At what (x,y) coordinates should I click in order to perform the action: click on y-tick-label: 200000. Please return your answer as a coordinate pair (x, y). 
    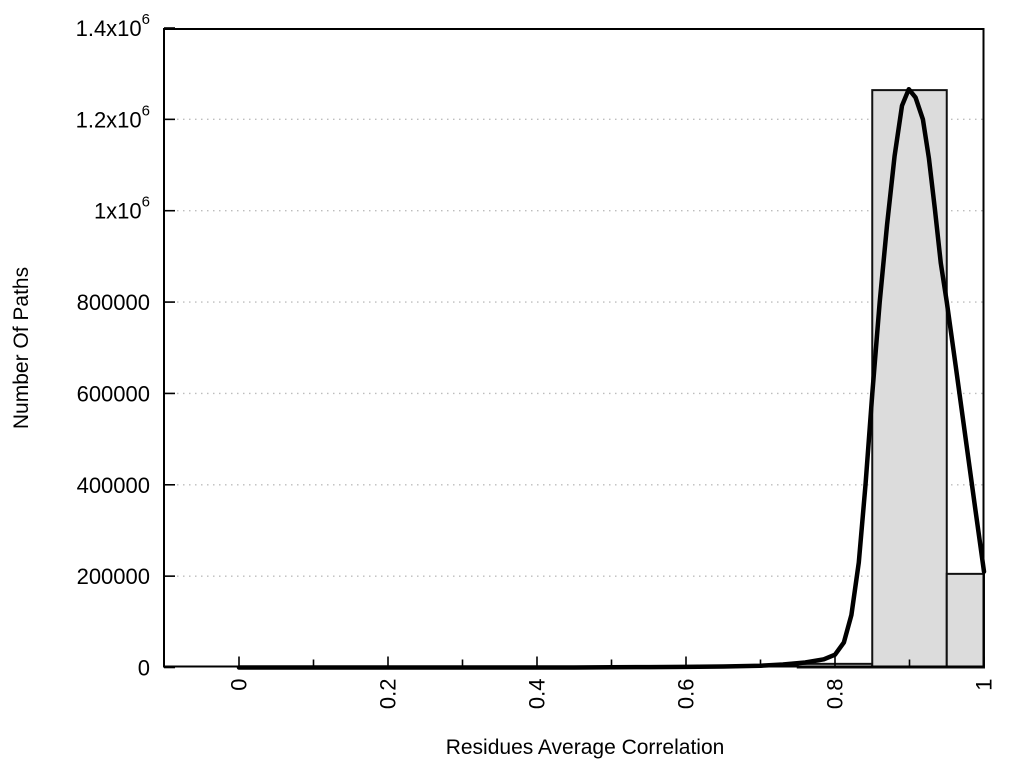
    Looking at the image, I should click on (113, 576).